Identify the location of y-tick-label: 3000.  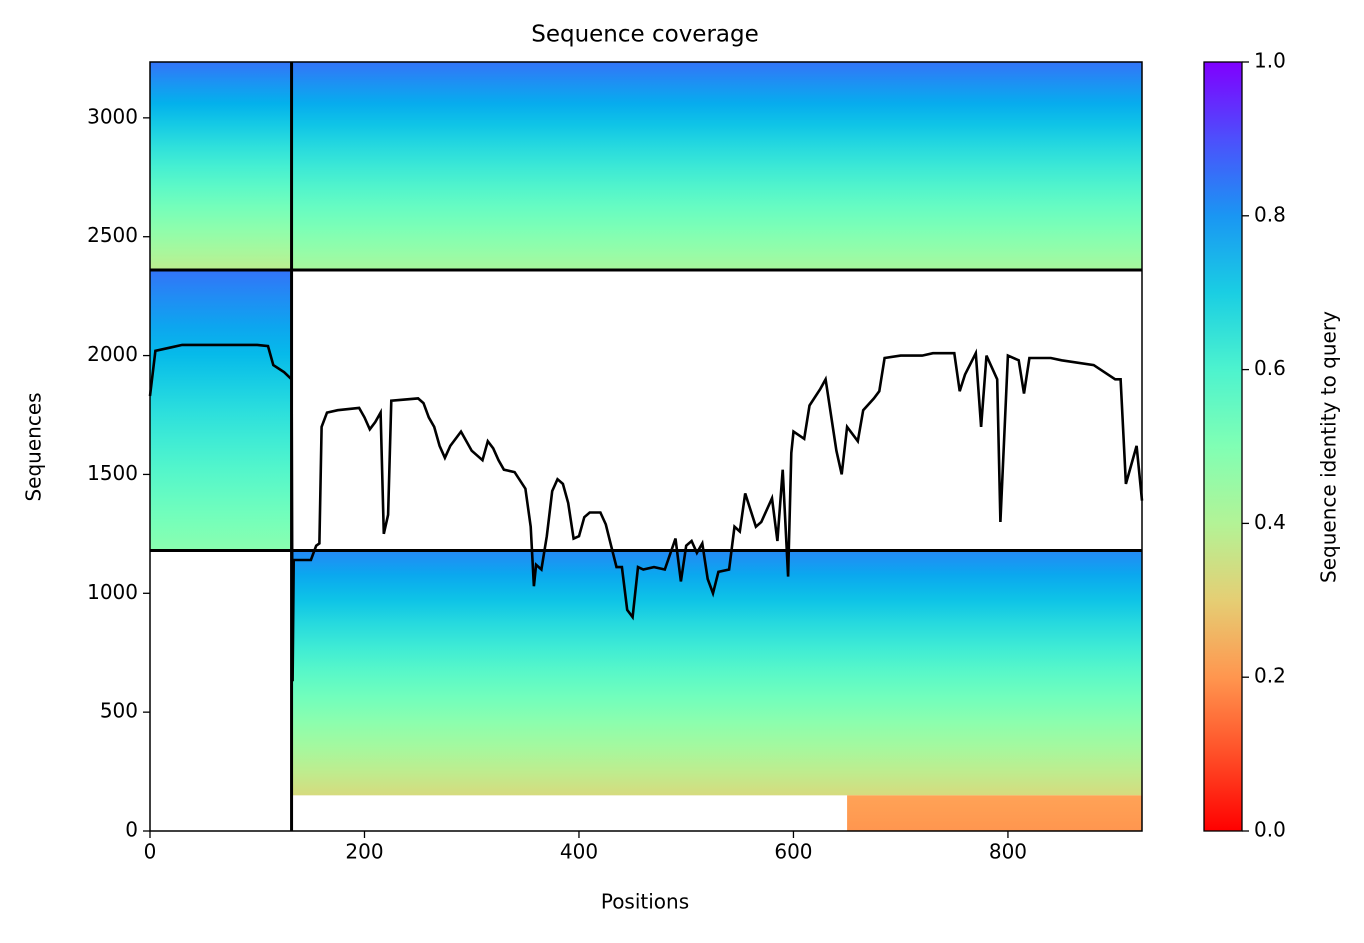
(112, 116).